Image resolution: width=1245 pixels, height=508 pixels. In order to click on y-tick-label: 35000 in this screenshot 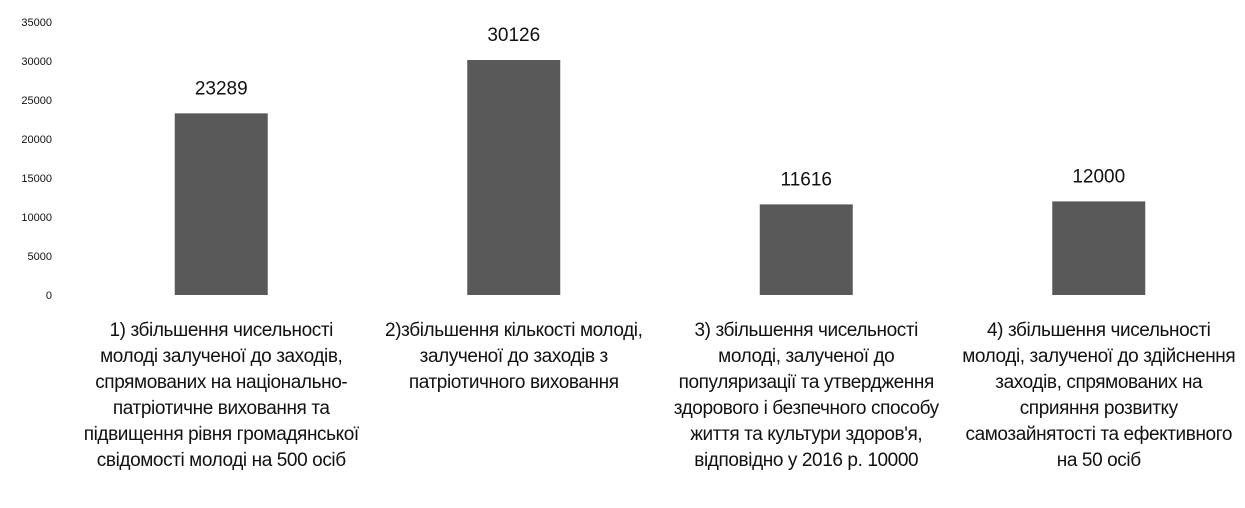, I will do `click(36, 23)`.